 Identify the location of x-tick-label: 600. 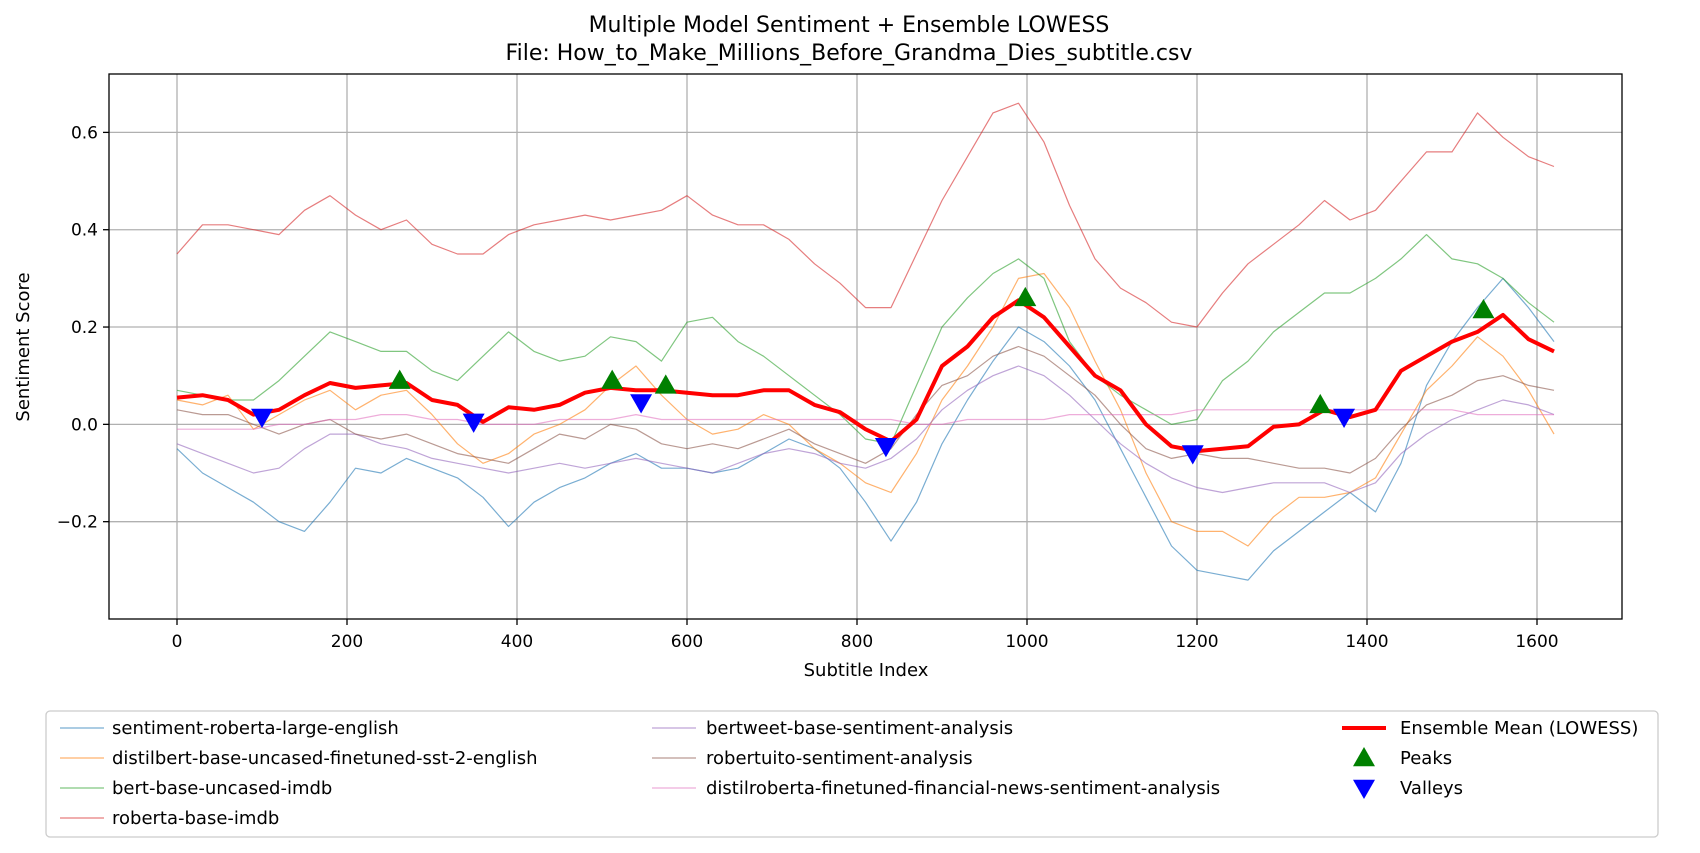
(687, 642).